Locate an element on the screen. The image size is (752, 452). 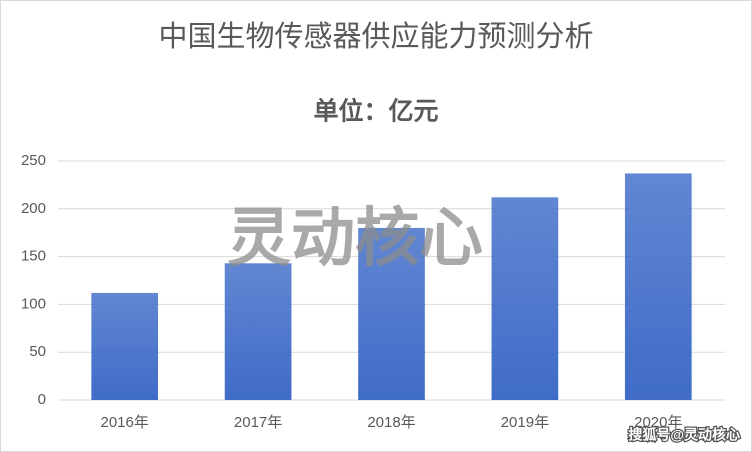
y-tick-label: 100 is located at coordinates (33, 303).